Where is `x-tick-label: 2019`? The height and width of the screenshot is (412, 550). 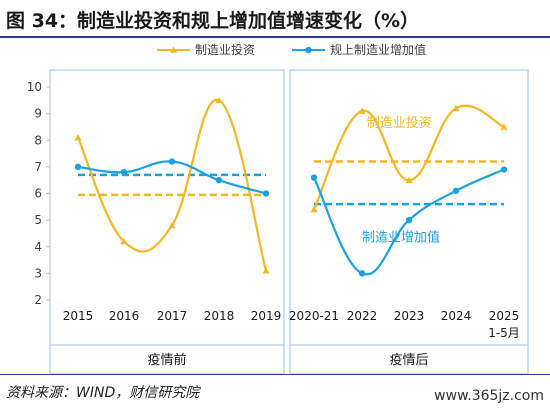 x-tick-label: 2019 is located at coordinates (266, 316).